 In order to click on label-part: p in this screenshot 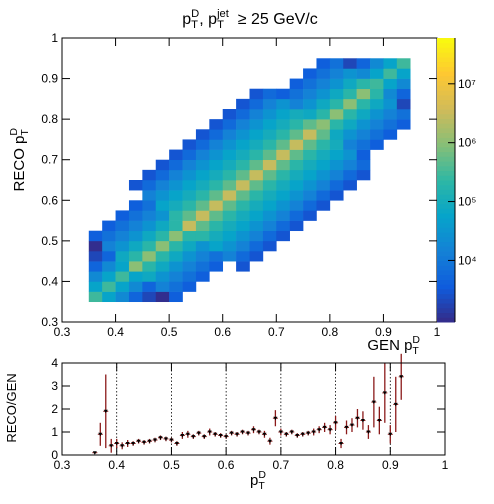, I will do `click(186, 19)`.